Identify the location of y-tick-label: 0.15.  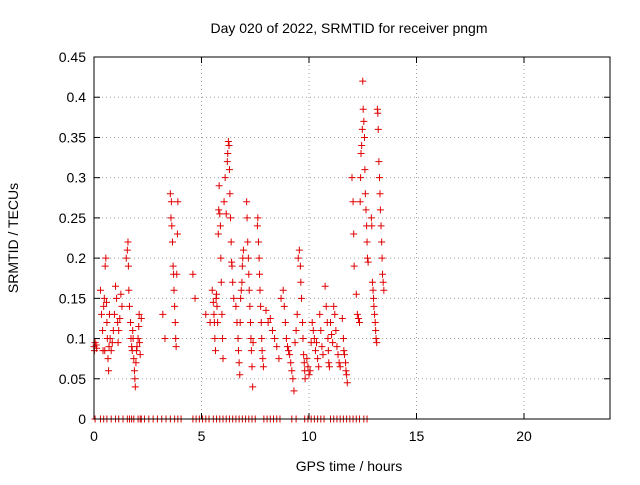
(72, 298).